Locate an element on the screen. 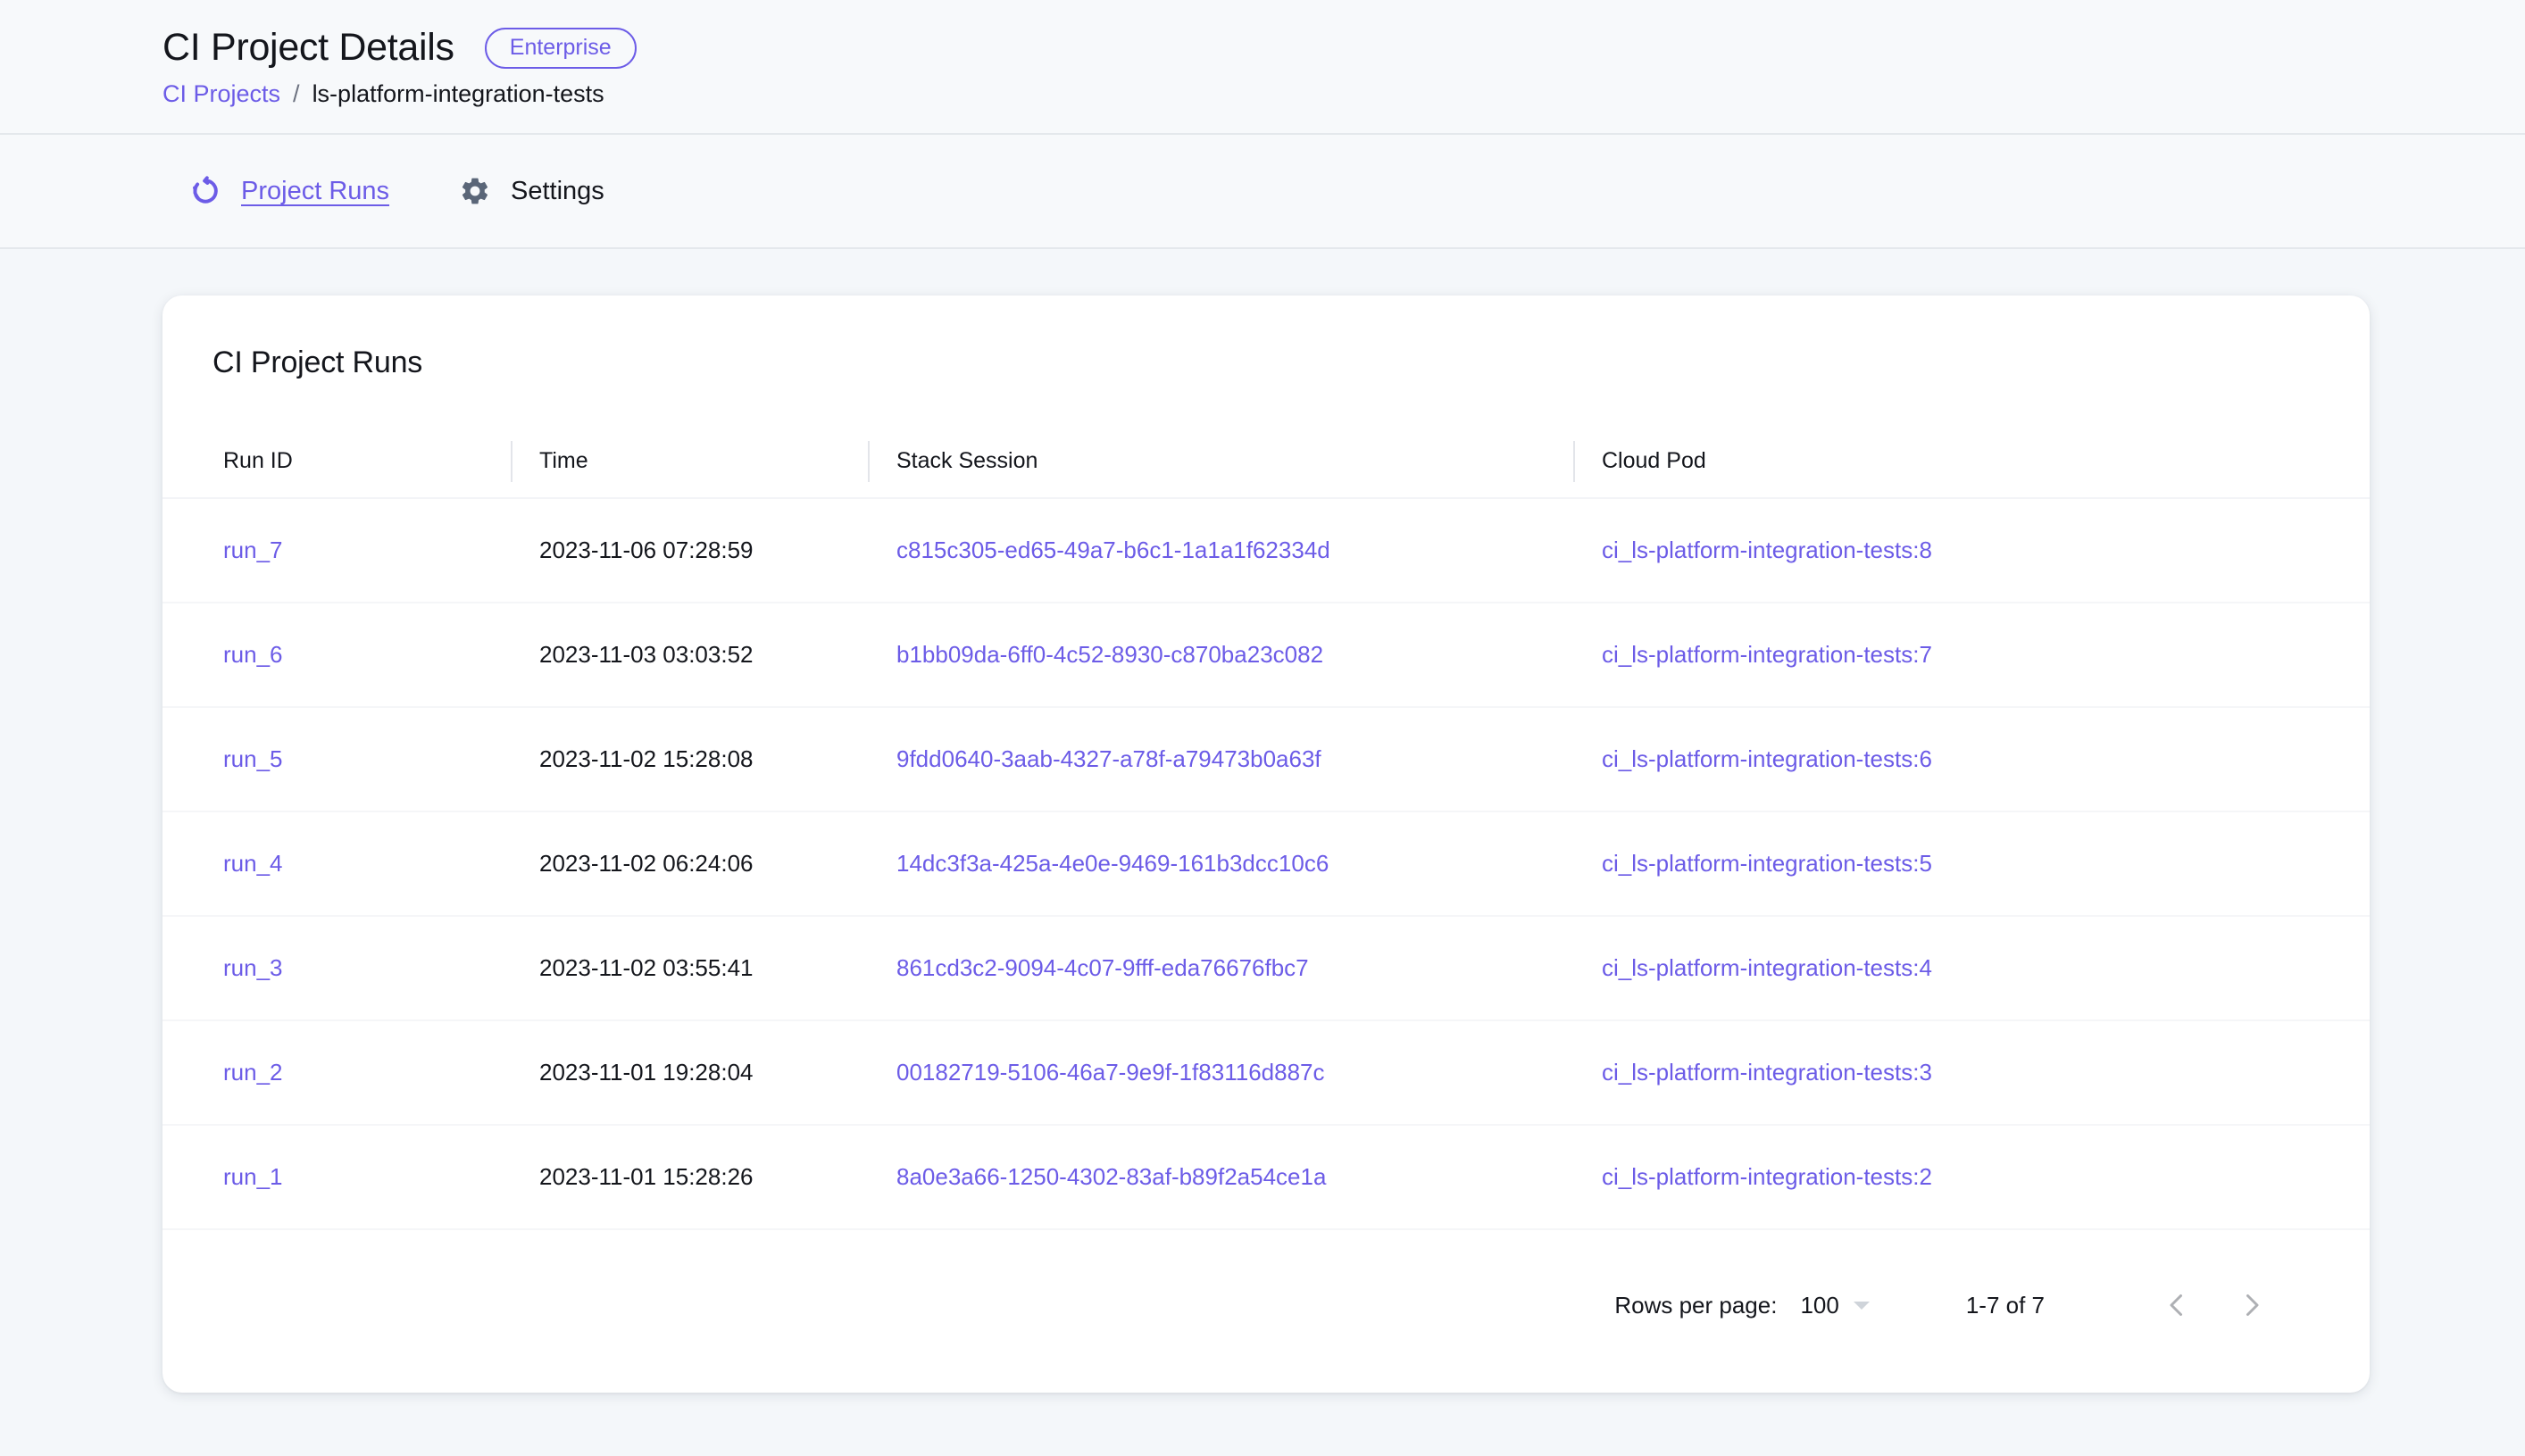 This screenshot has width=2525, height=1456. page-title: CI Project Details is located at coordinates (308, 47).